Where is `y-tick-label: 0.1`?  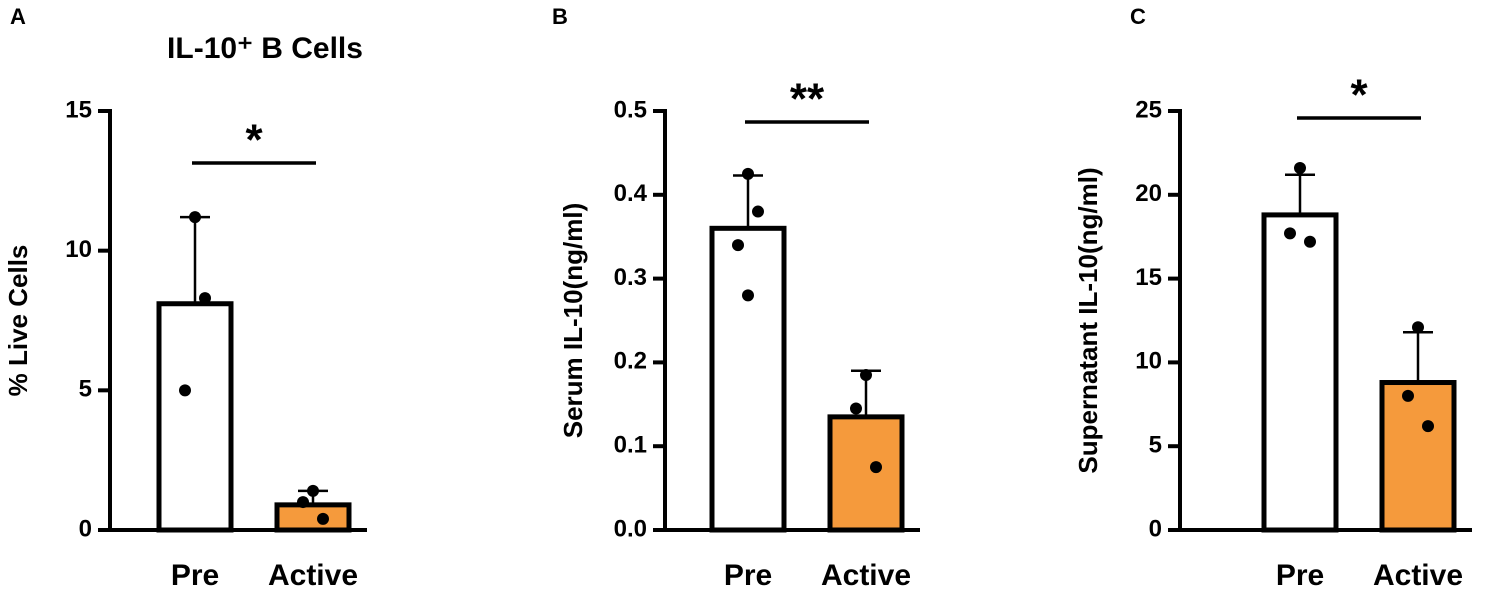
y-tick-label: 0.1 is located at coordinates (630, 445).